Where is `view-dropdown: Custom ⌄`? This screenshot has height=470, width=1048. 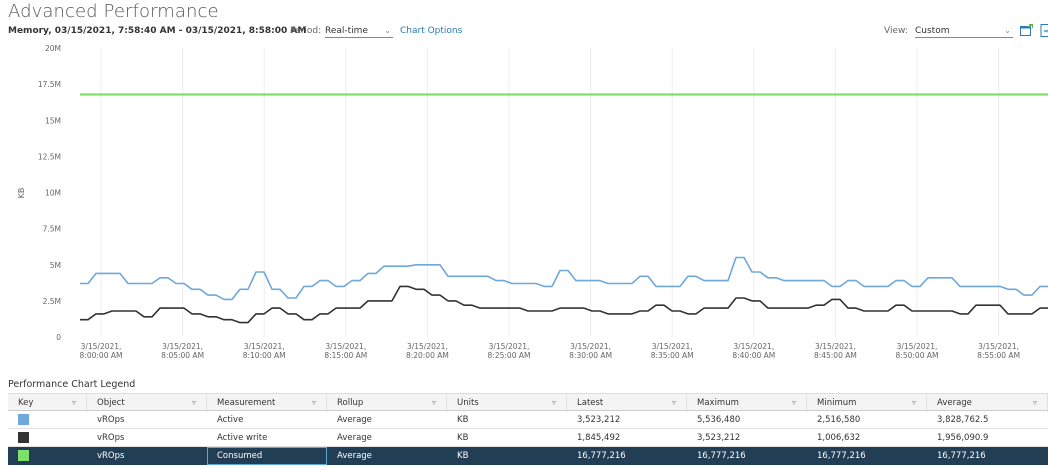 view-dropdown: Custom ⌄ is located at coordinates (964, 31).